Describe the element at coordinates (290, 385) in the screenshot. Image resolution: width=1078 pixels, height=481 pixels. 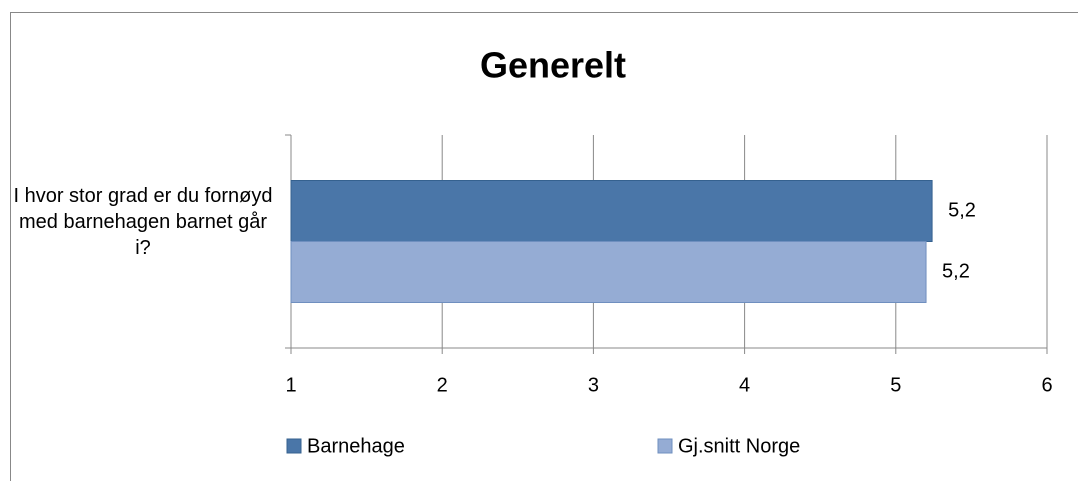
I see `x-tick-label: 1` at that location.